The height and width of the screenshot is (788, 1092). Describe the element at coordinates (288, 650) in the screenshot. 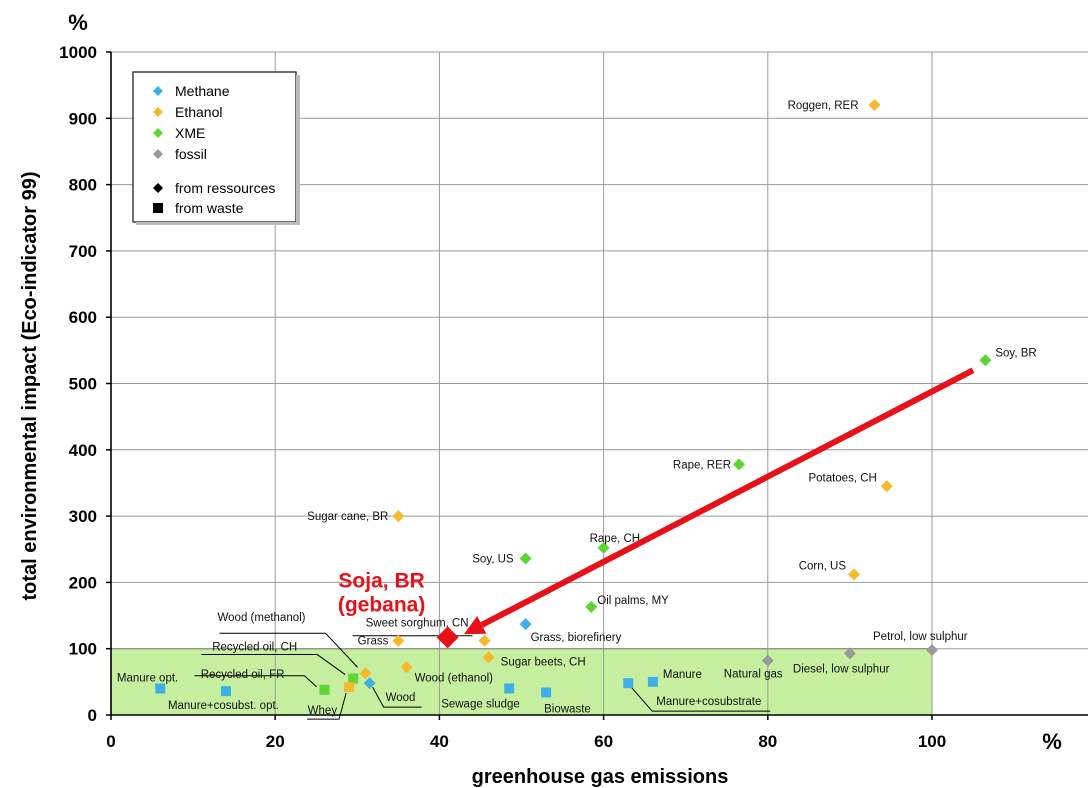

I see `leader-wood-methanol` at that location.